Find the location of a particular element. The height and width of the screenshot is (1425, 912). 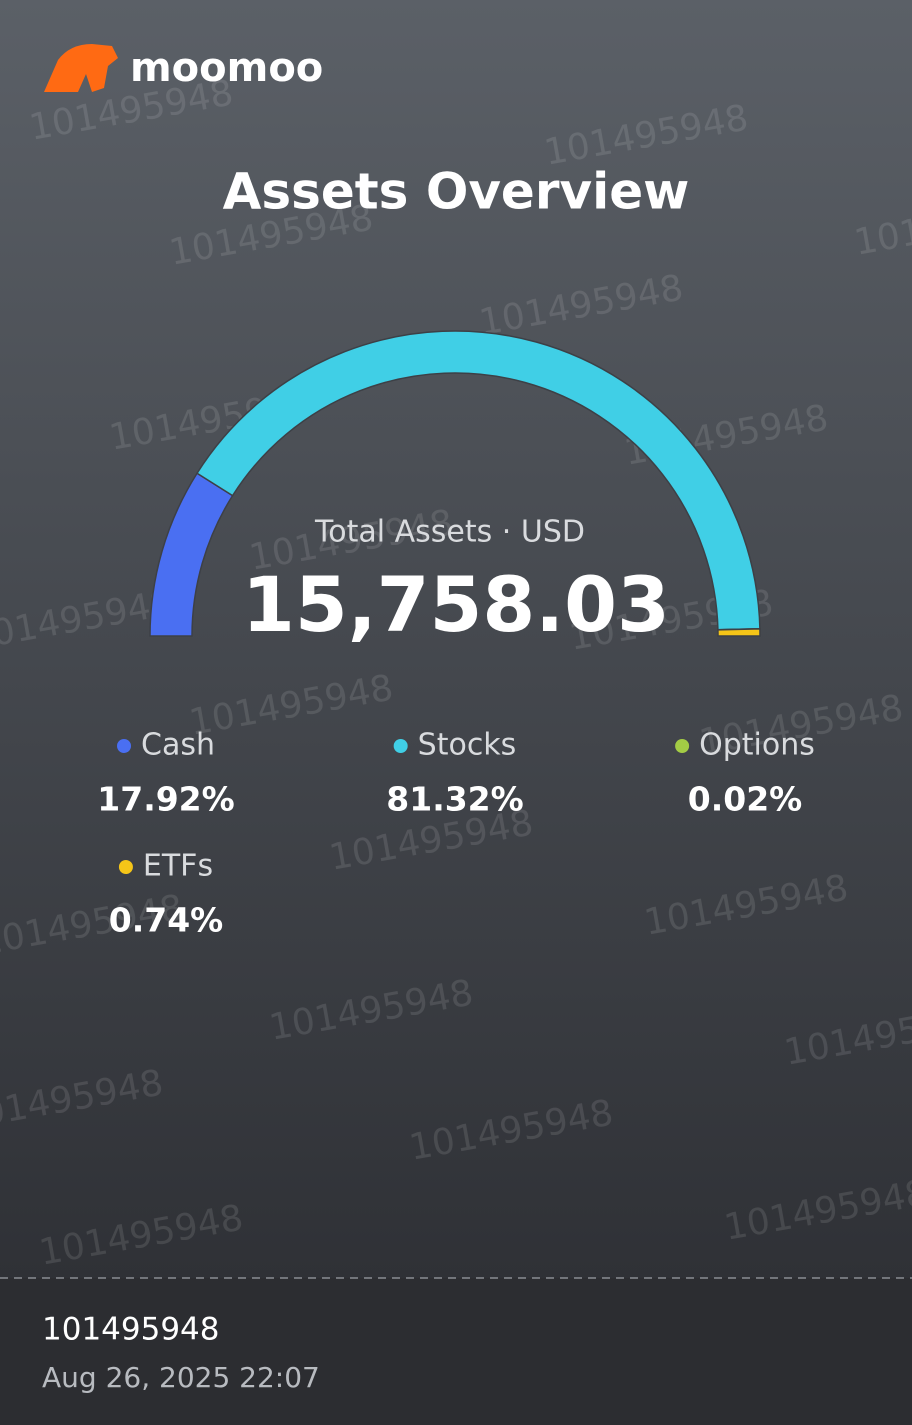

total-value: 15,758.03 is located at coordinates (456, 604).